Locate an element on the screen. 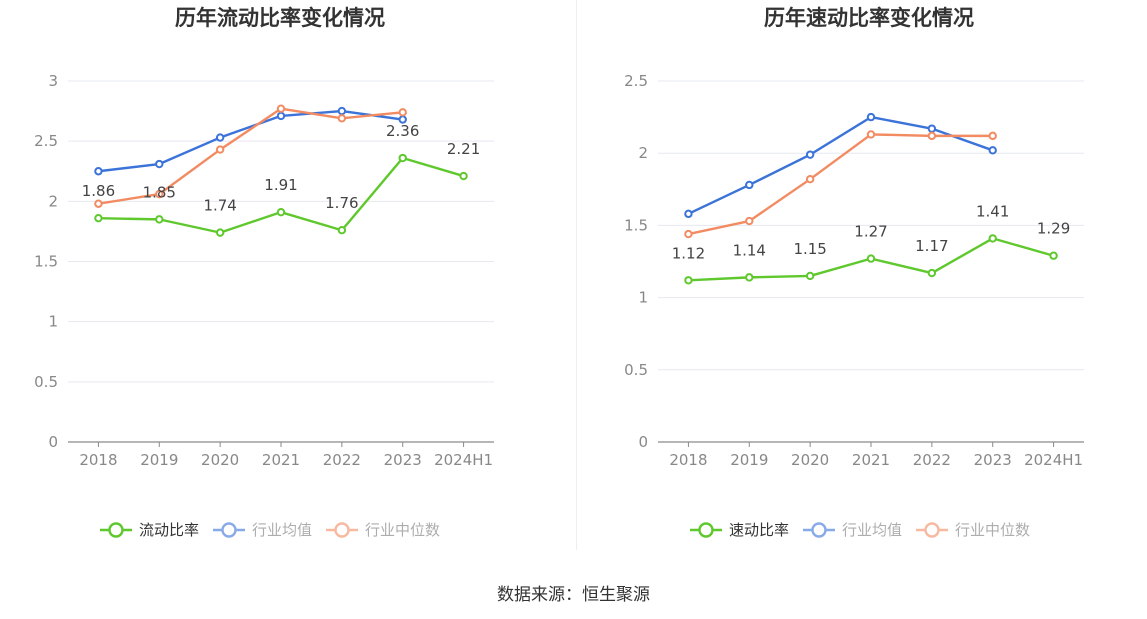 Image resolution: width=1147 pixels, height=619 pixels. data-label: 1.85 is located at coordinates (159, 192).